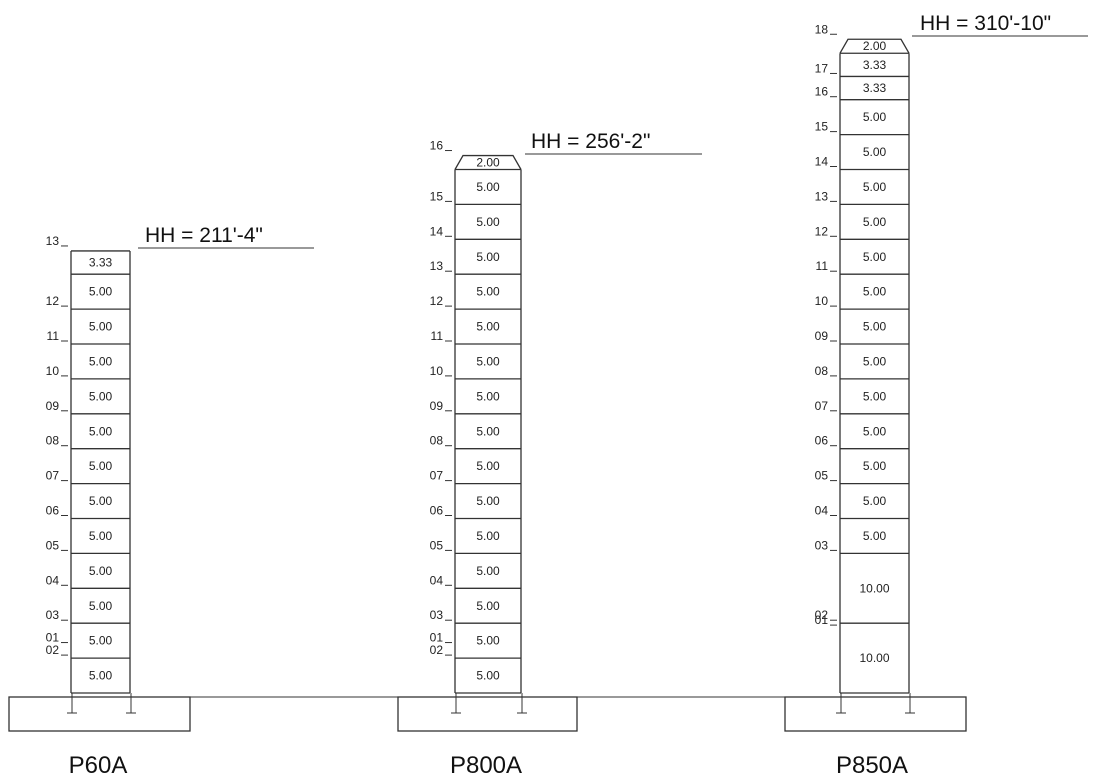 Image resolution: width=1105 pixels, height=779 pixels. I want to click on tower-top-cap, so click(488, 162).